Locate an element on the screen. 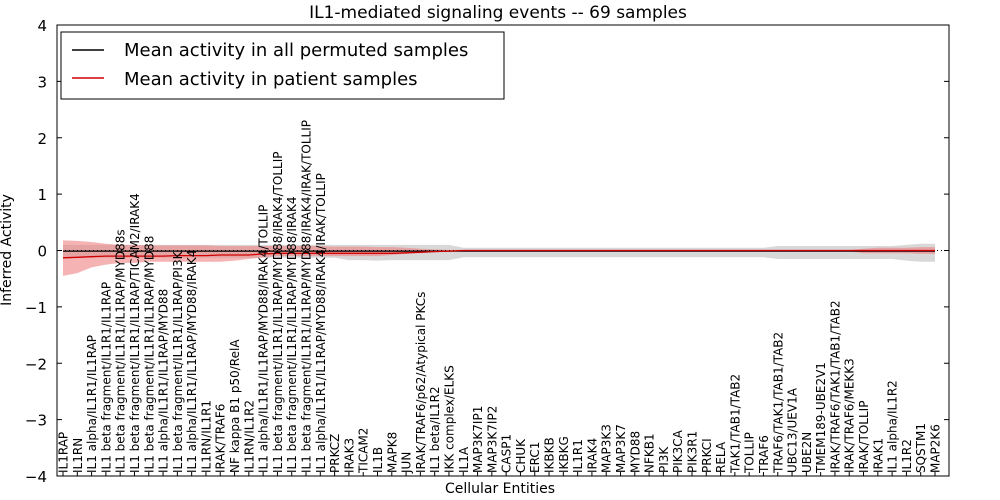 The height and width of the screenshot is (500, 1000). category-label: NF kappa B1 p50/RelA is located at coordinates (235, 406).